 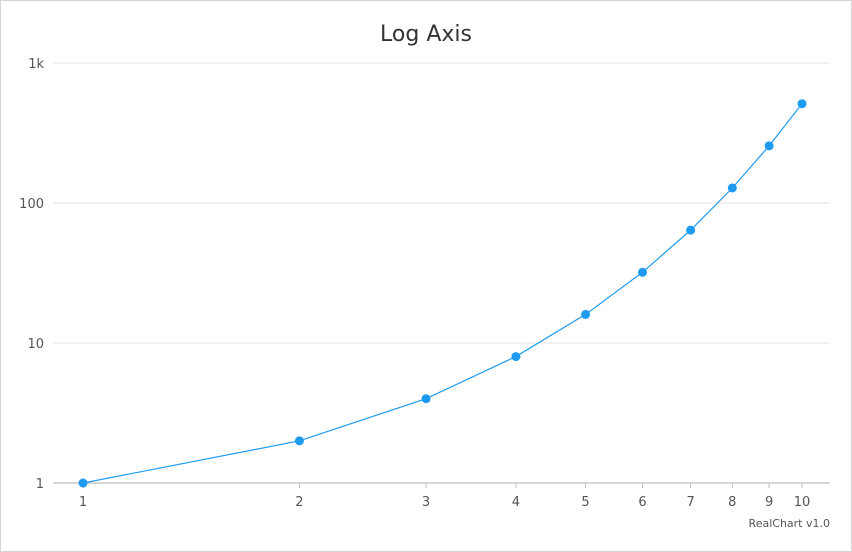 What do you see at coordinates (35, 344) in the screenshot?
I see `y-tick-label: 10` at bounding box center [35, 344].